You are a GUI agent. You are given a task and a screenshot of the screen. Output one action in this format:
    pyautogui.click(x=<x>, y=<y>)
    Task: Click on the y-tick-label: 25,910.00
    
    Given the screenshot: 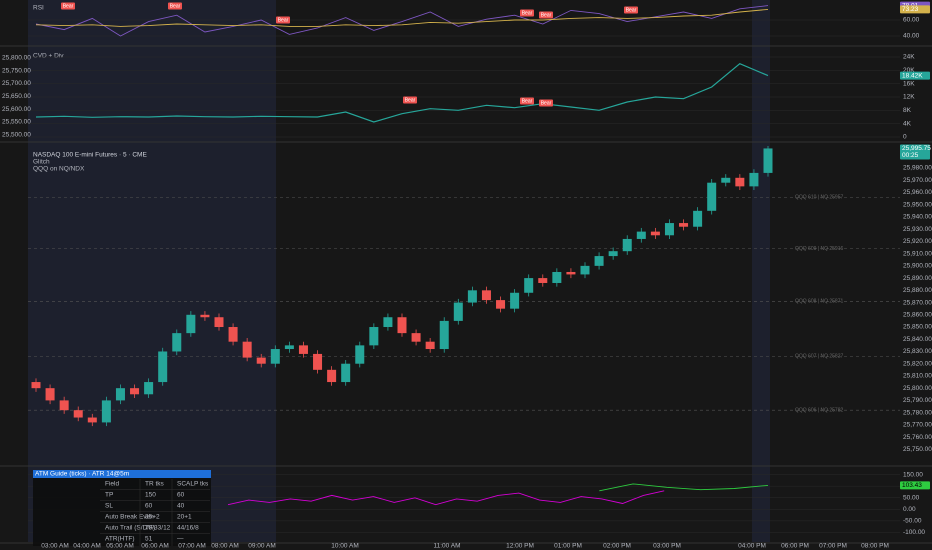 What is the action you would take?
    pyautogui.click(x=917, y=253)
    